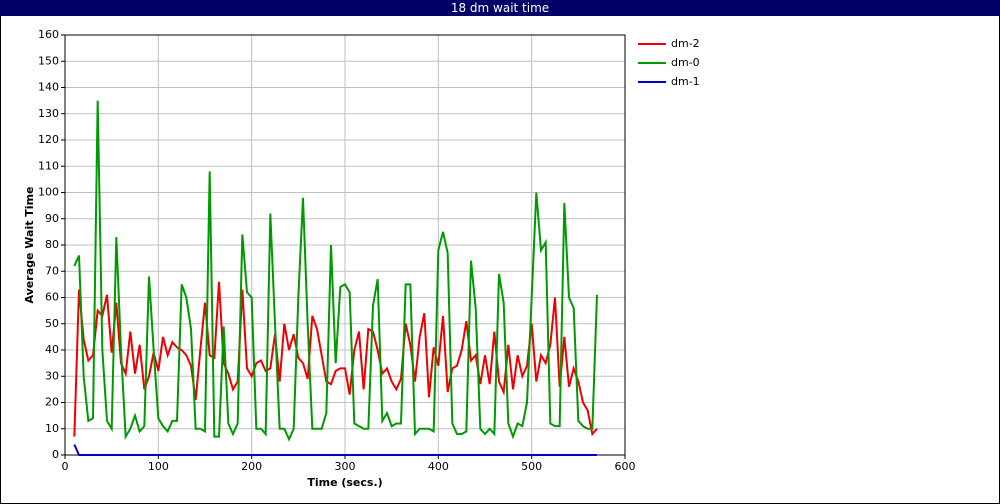 Image resolution: width=1000 pixels, height=504 pixels. Describe the element at coordinates (48, 165) in the screenshot. I see `y-tick-label: 110` at that location.